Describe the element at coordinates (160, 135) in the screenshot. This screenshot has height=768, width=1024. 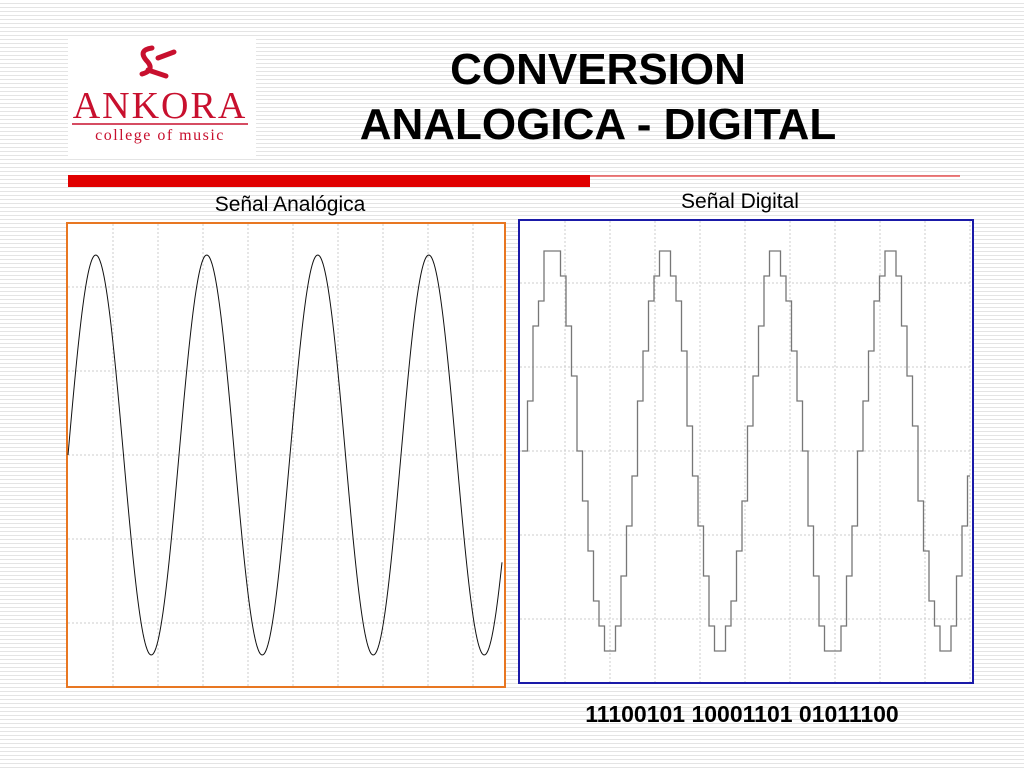
I see `logo-subtitle: college of music` at that location.